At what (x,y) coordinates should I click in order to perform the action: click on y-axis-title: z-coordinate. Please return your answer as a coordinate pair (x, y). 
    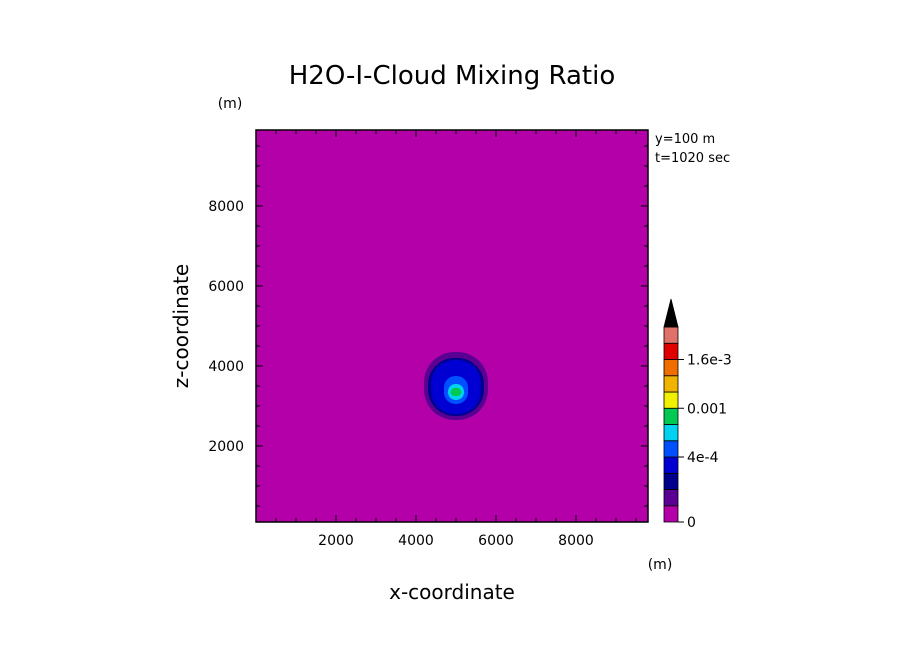
    Looking at the image, I should click on (181, 326).